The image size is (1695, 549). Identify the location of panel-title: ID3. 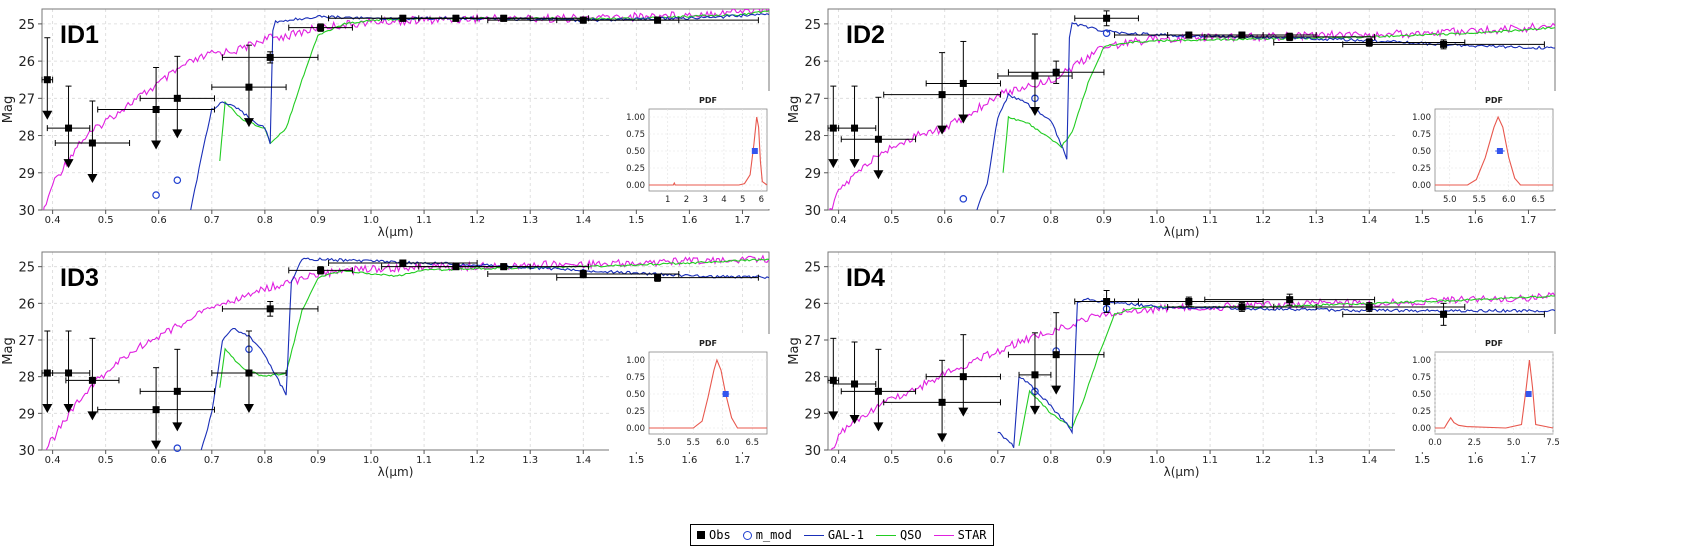
(79, 278).